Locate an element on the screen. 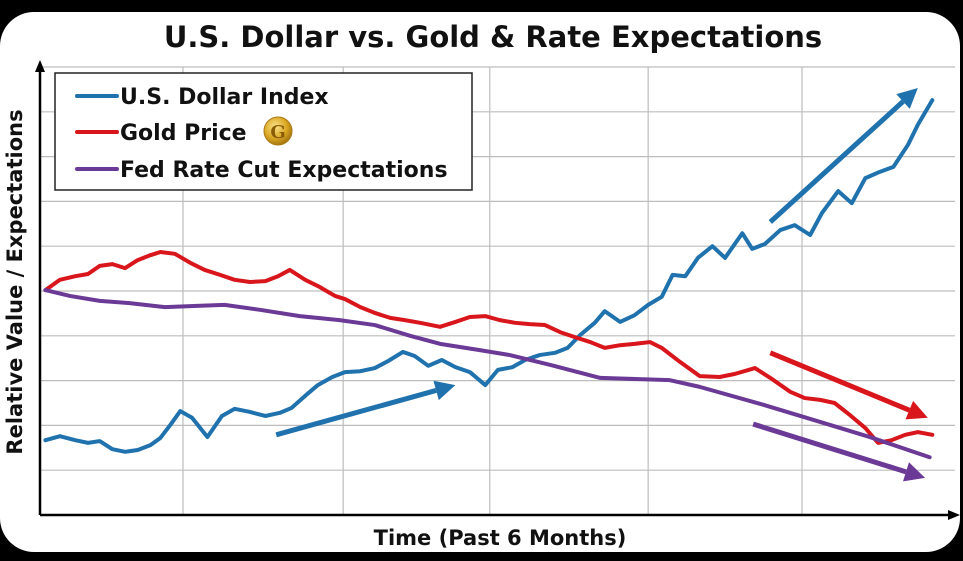  legend-box is located at coordinates (263, 131).